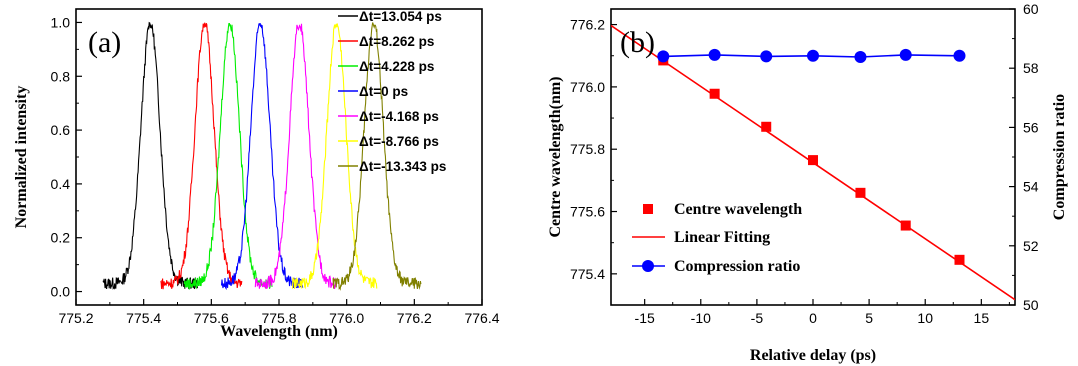  Describe the element at coordinates (396, 66) in the screenshot. I see `panel-a-legend-label-2: Δt=4.228 ps` at that location.